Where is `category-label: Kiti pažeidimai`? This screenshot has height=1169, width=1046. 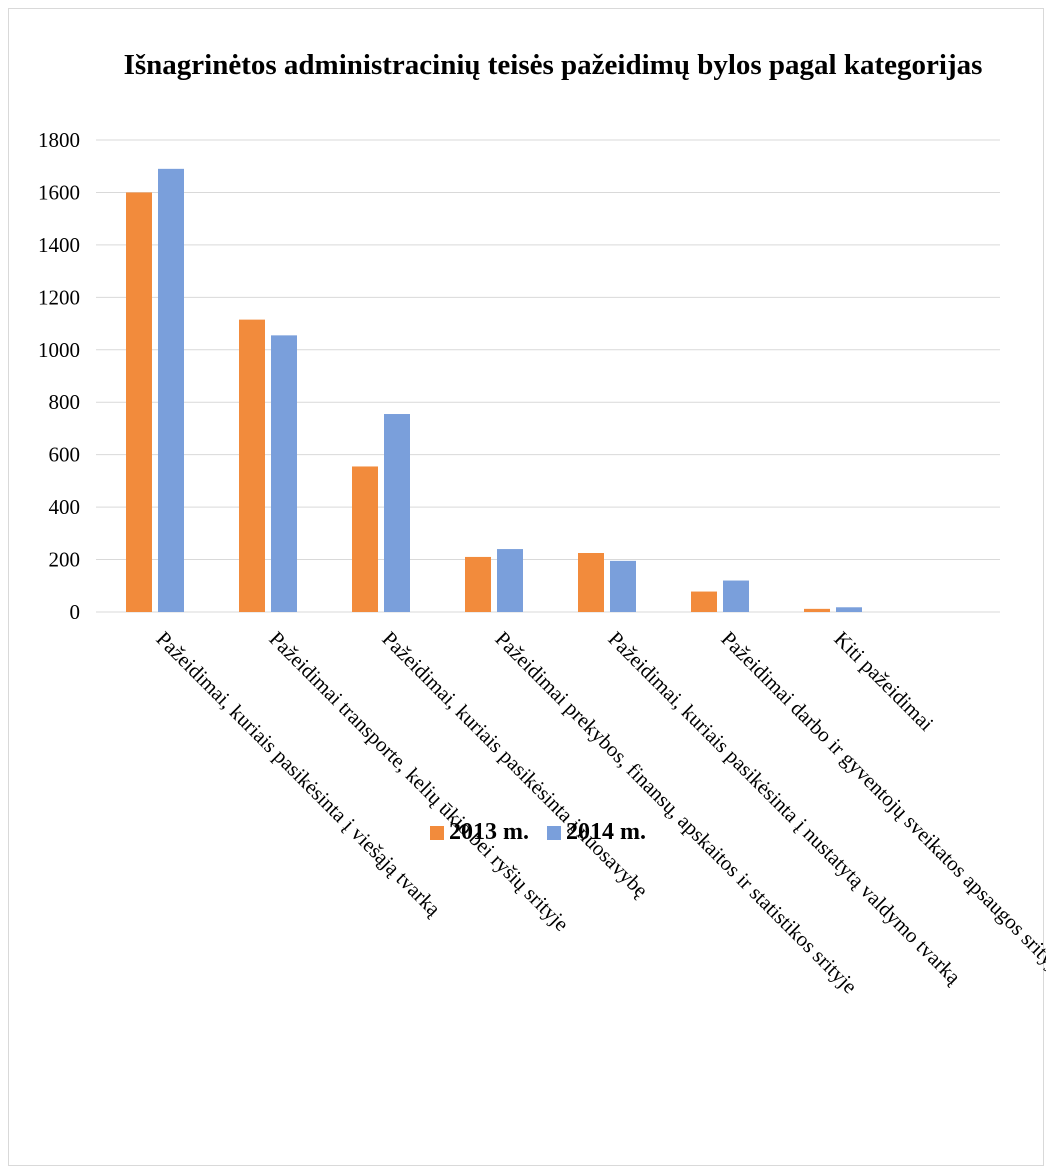 category-label: Kiti pažeidimai is located at coordinates (883, 681).